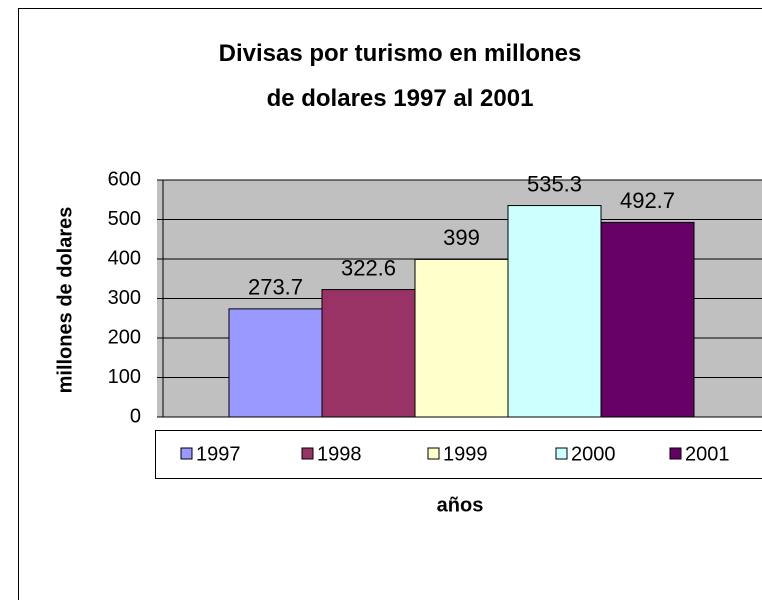 The width and height of the screenshot is (762, 600). Describe the element at coordinates (339, 454) in the screenshot. I see `legend-label: 1998` at that location.